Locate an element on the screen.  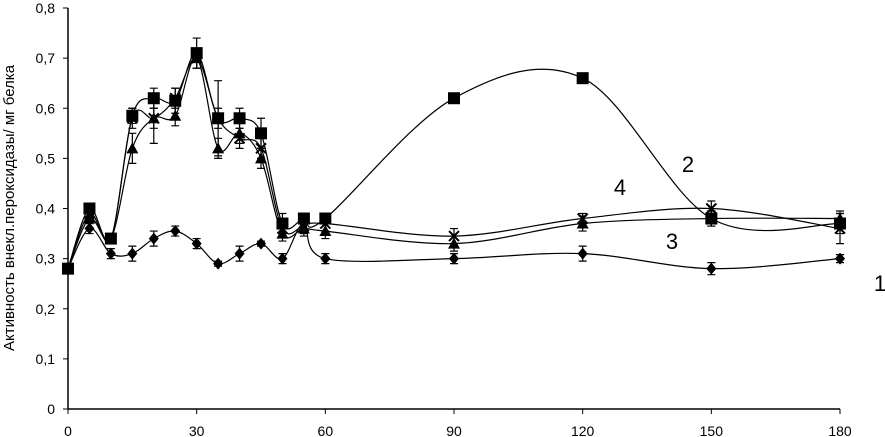
curve-label-4: 4 is located at coordinates (620, 187).